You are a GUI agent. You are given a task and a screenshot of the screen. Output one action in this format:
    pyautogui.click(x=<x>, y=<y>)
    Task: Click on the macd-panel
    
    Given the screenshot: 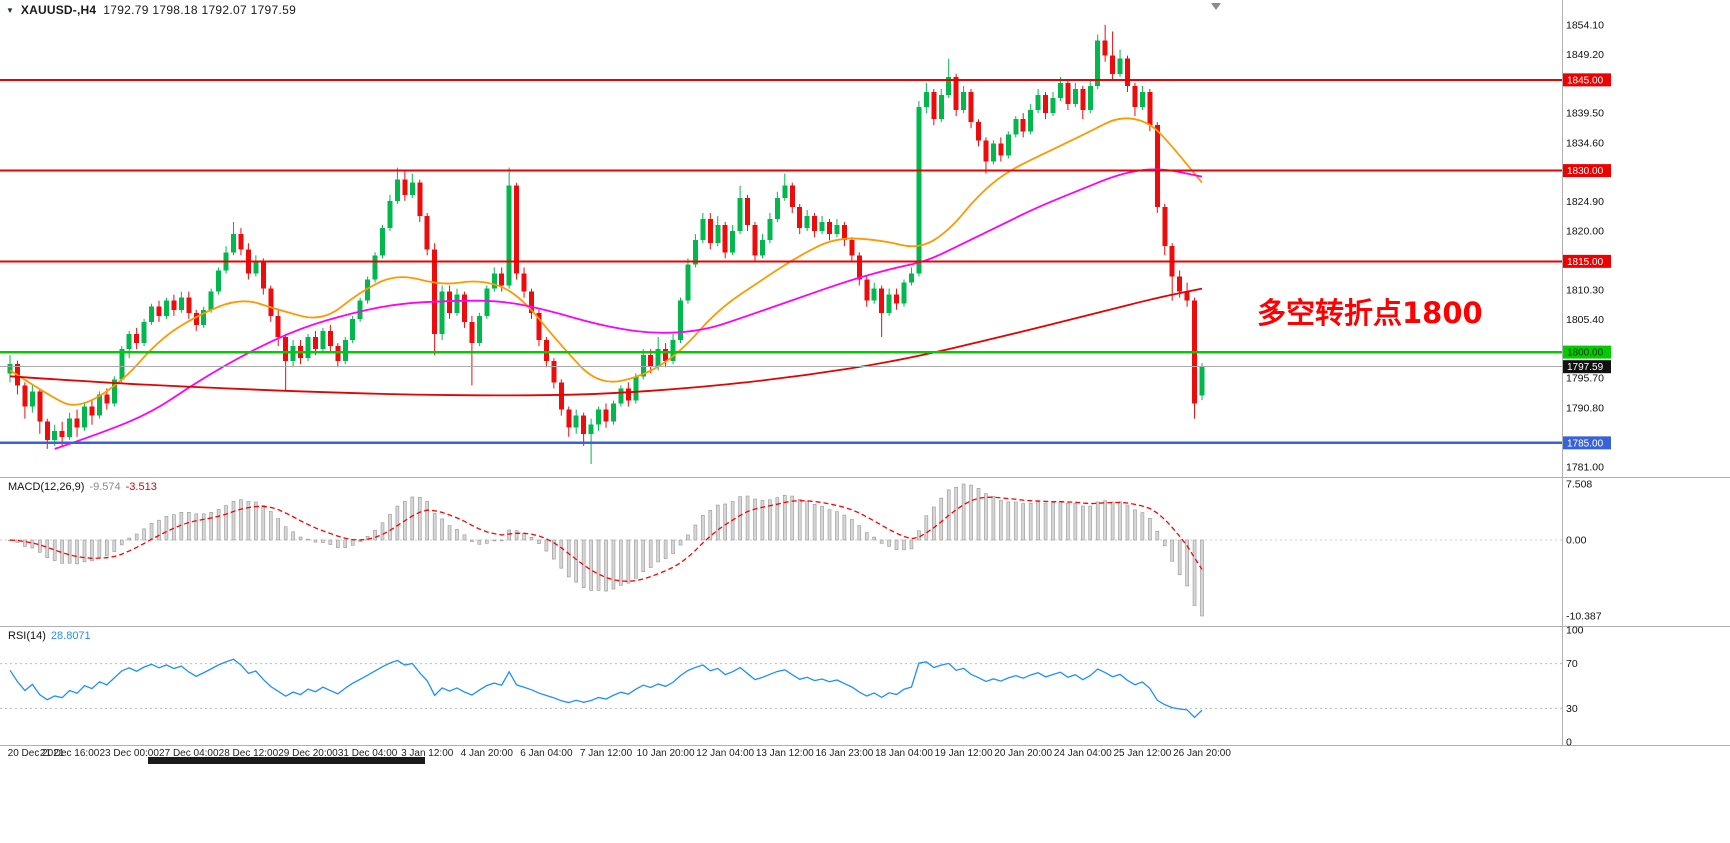 What is the action you would take?
    pyautogui.click(x=781, y=550)
    